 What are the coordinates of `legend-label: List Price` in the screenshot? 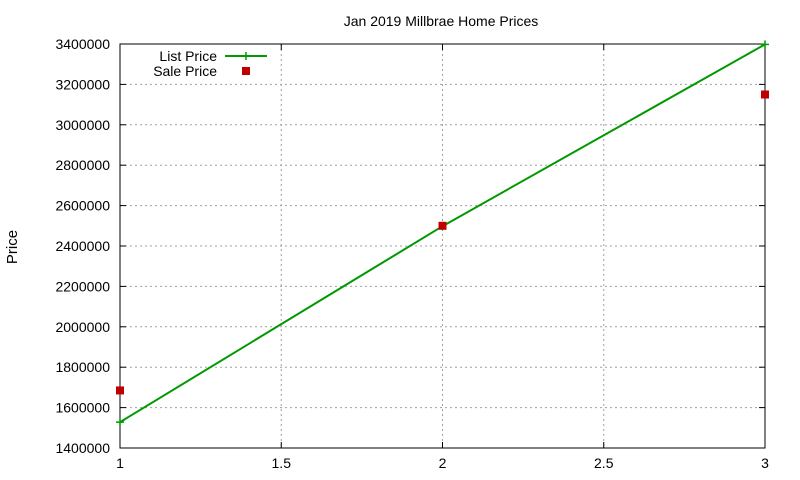 It's located at (188, 56).